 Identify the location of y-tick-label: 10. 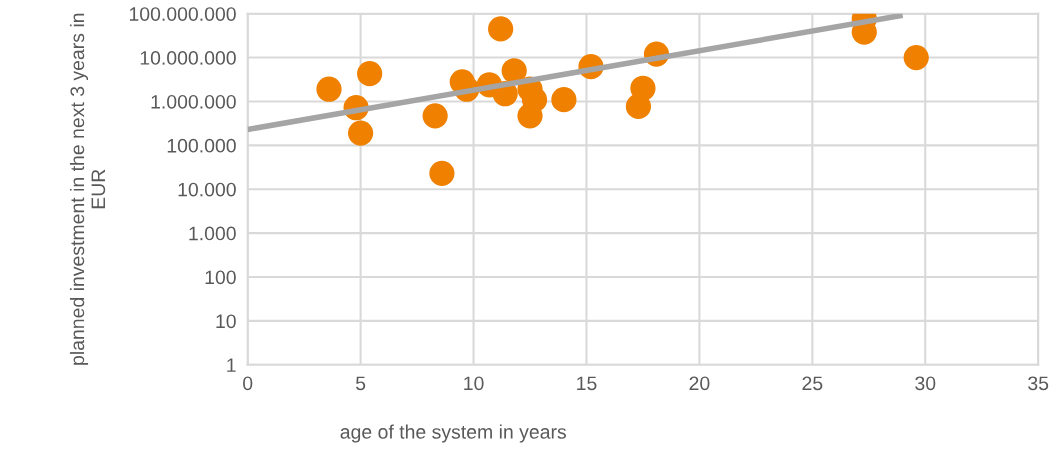
(226, 321).